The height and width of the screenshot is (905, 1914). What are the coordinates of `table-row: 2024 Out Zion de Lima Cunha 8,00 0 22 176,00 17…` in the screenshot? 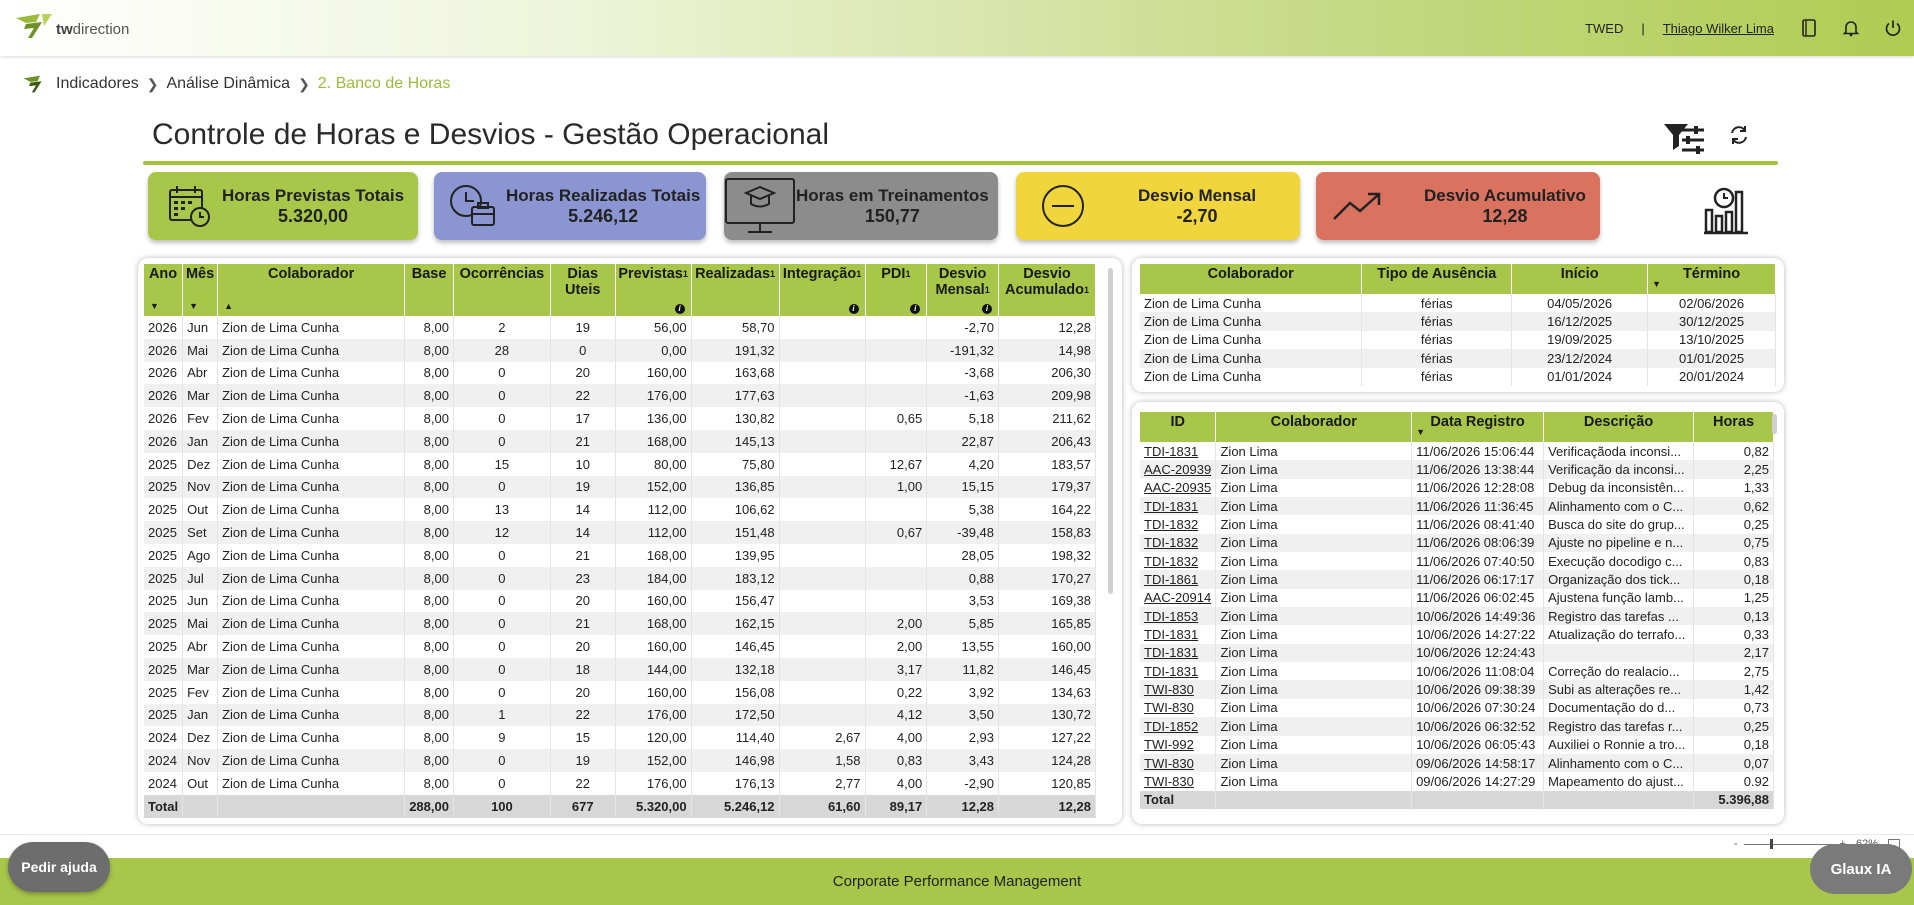 It's located at (620, 783).